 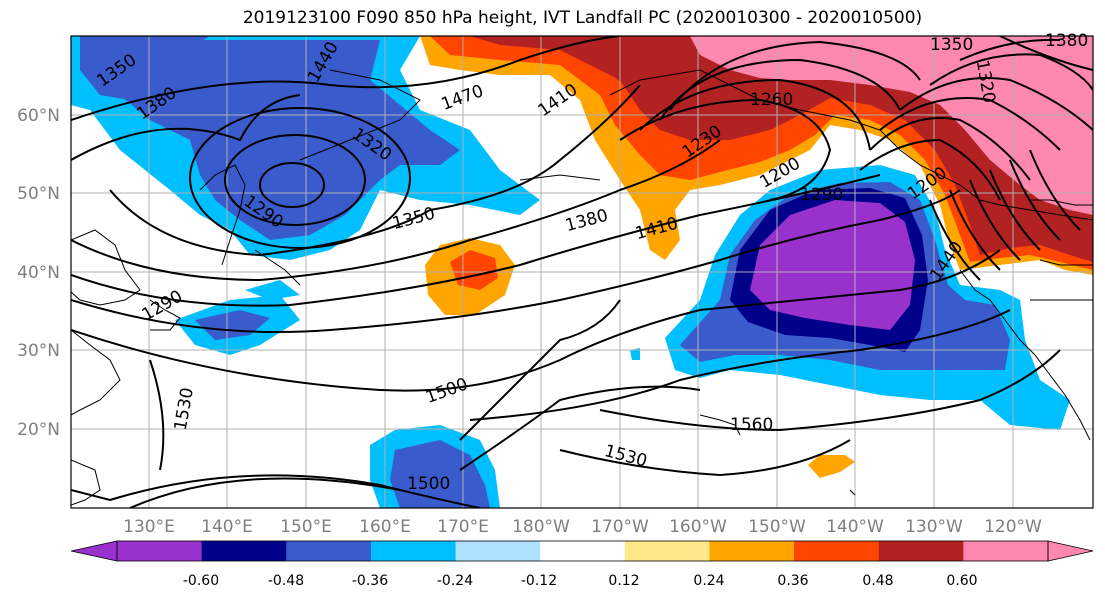 I want to click on lon-tick-label: 150°W, so click(x=777, y=527).